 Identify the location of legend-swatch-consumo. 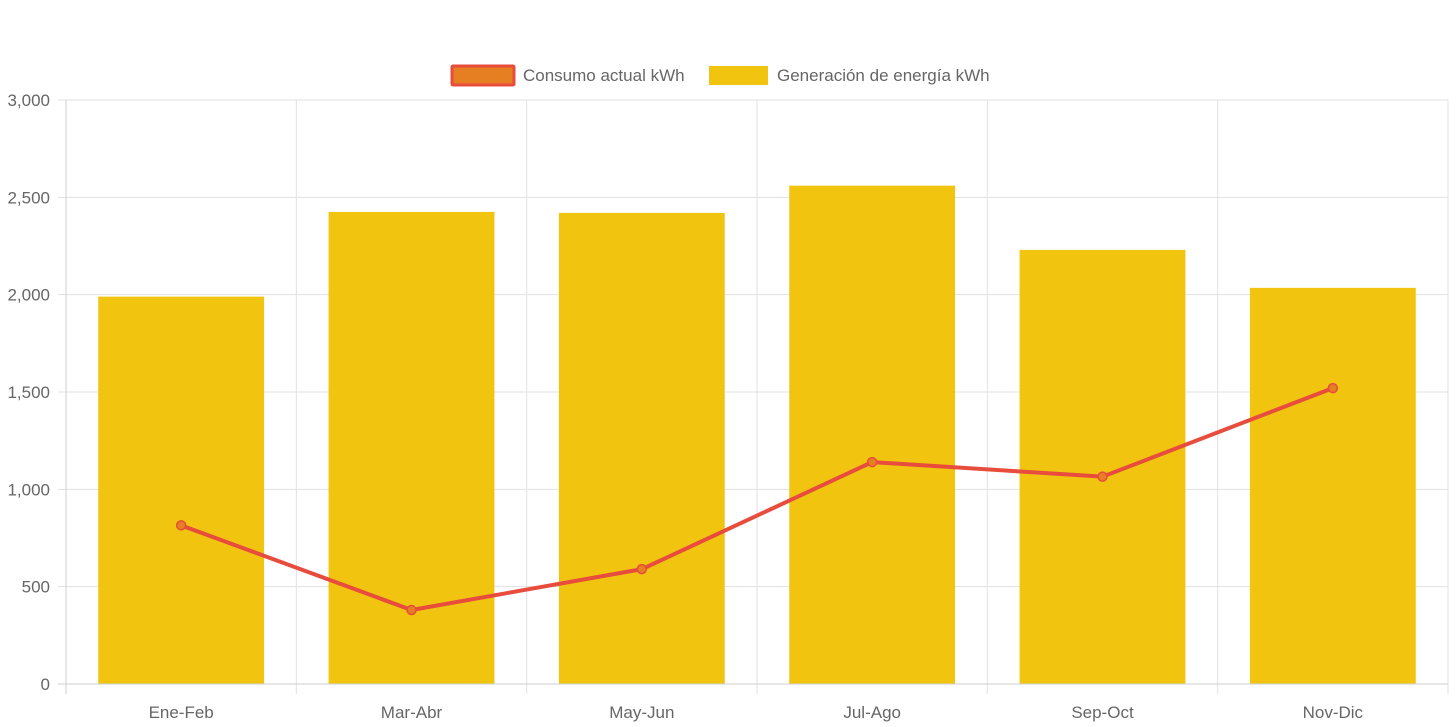
(483, 75).